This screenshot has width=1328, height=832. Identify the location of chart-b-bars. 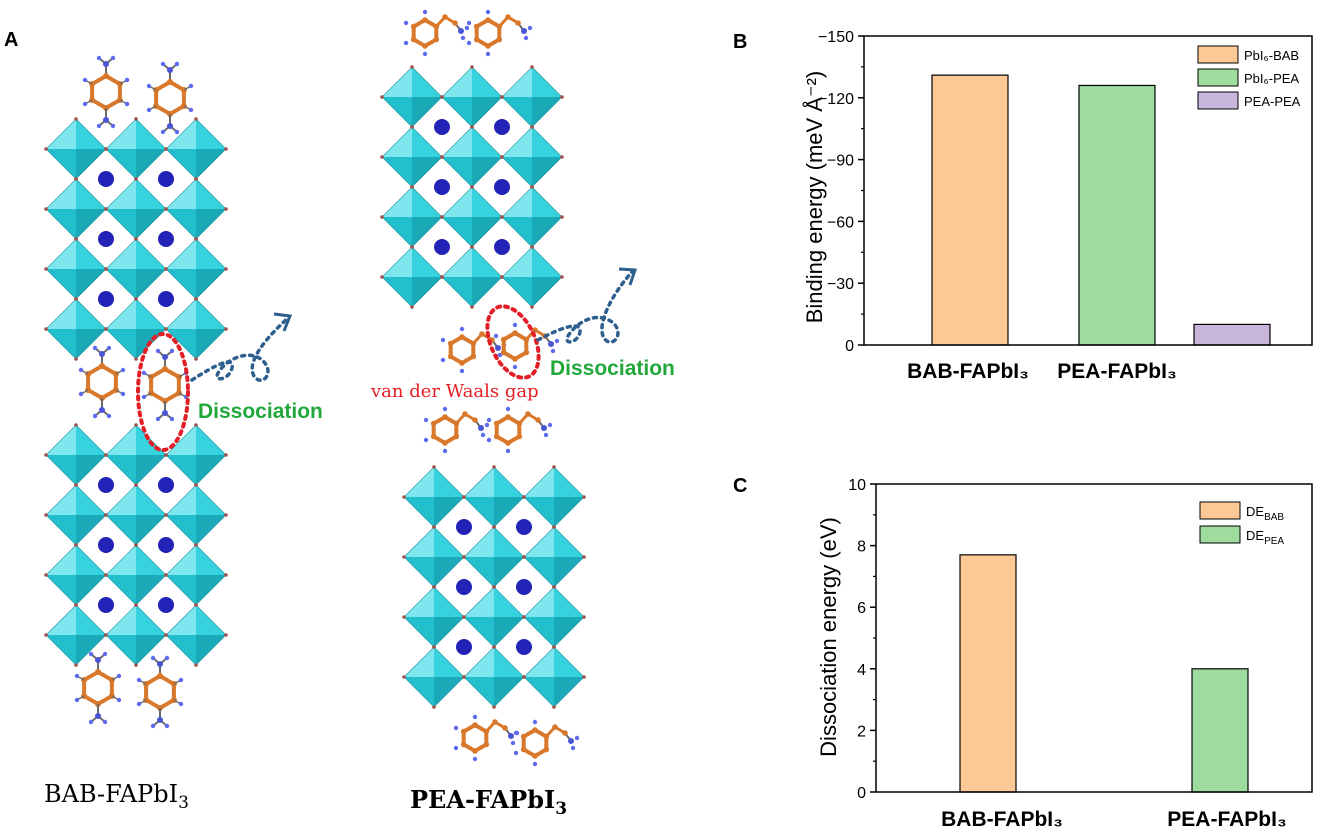
(1101, 210).